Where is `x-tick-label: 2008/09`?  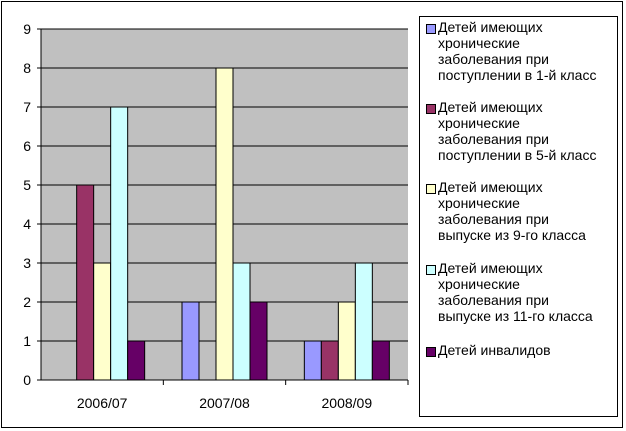
x-tick-label: 2008/09 is located at coordinates (347, 403).